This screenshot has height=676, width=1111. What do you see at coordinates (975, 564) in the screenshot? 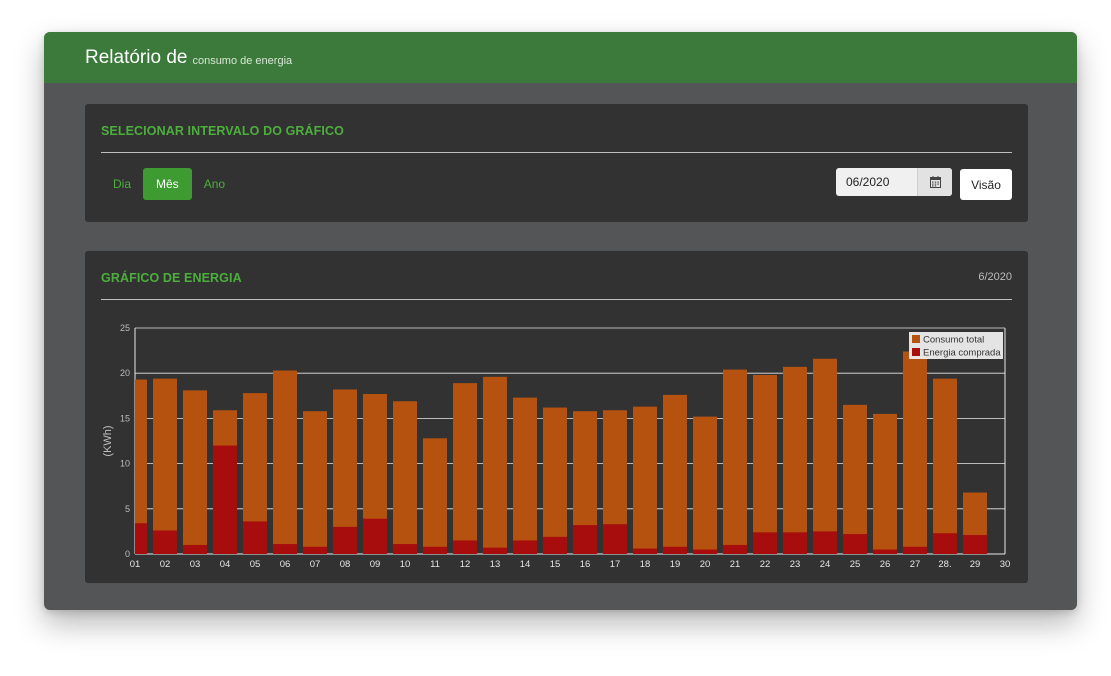
I see `x-tick-label: 29` at bounding box center [975, 564].